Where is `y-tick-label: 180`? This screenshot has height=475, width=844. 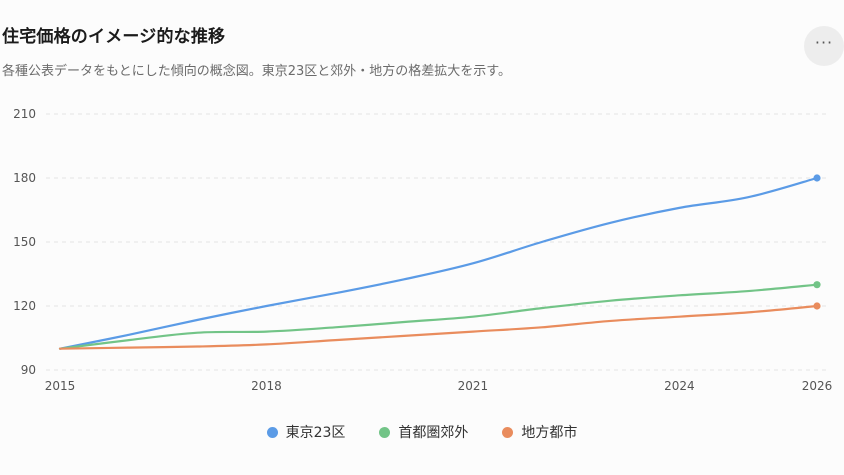 y-tick-label: 180 is located at coordinates (24, 178).